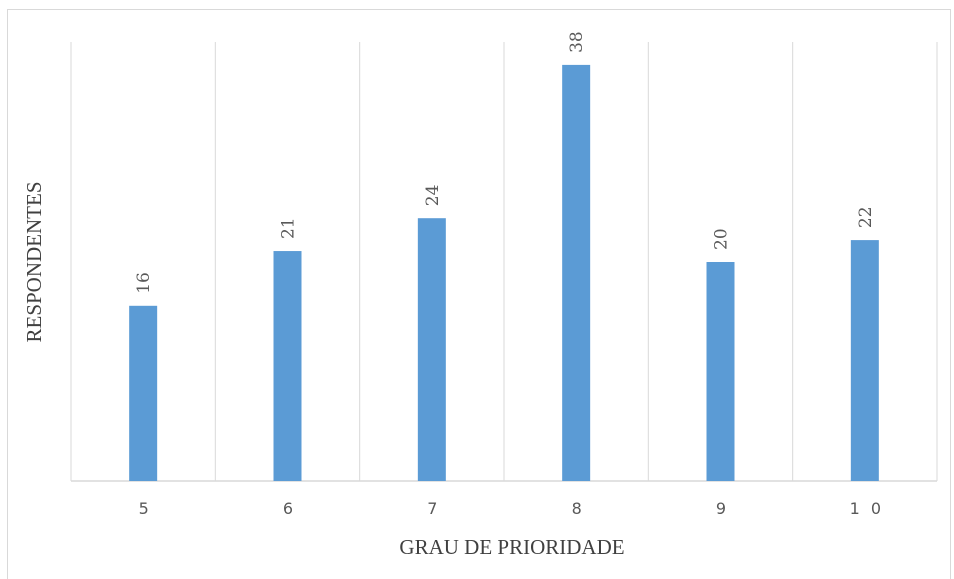 This screenshot has width=954, height=579. What do you see at coordinates (145, 508) in the screenshot?
I see `x-tick-5: 5` at bounding box center [145, 508].